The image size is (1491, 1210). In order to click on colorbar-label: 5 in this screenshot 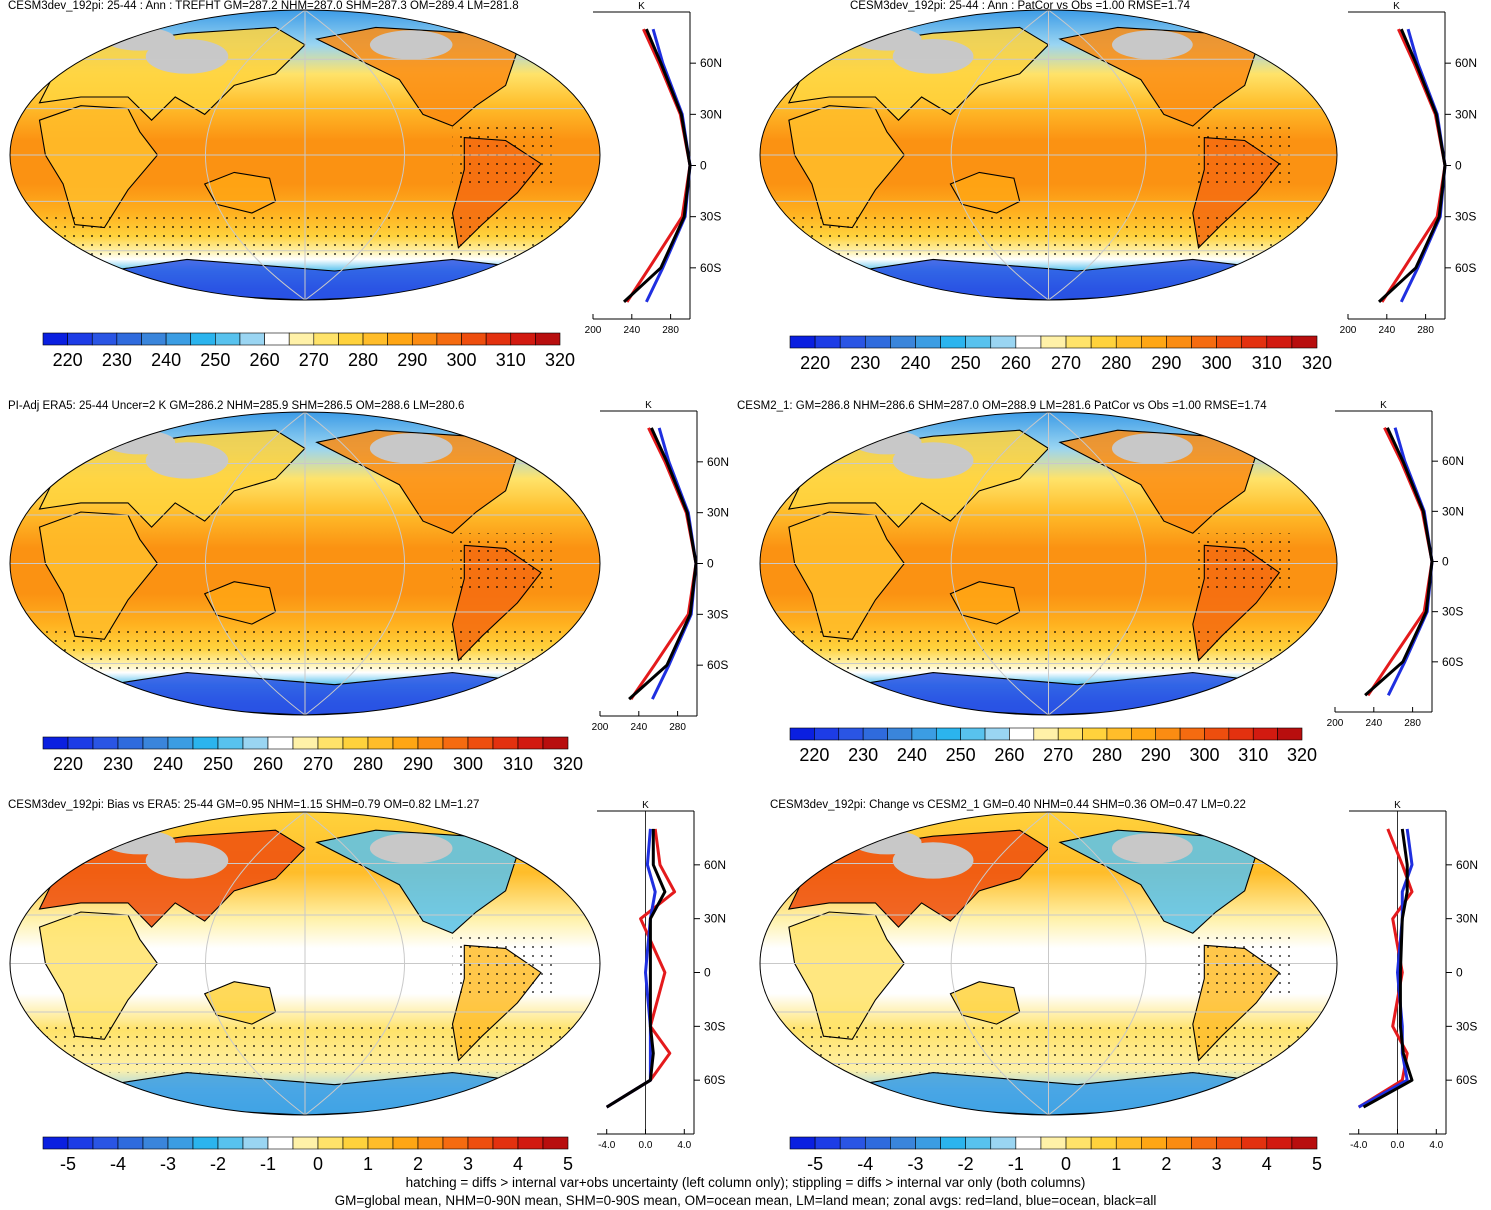, I will do `click(568, 1164)`.